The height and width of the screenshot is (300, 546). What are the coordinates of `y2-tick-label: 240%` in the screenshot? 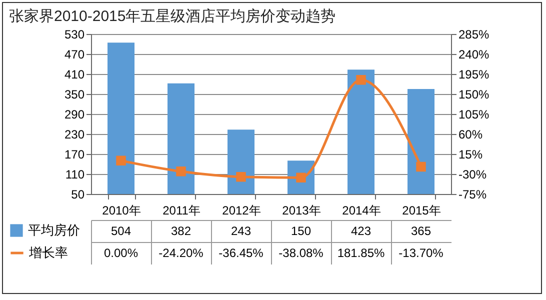 It's located at (474, 55).